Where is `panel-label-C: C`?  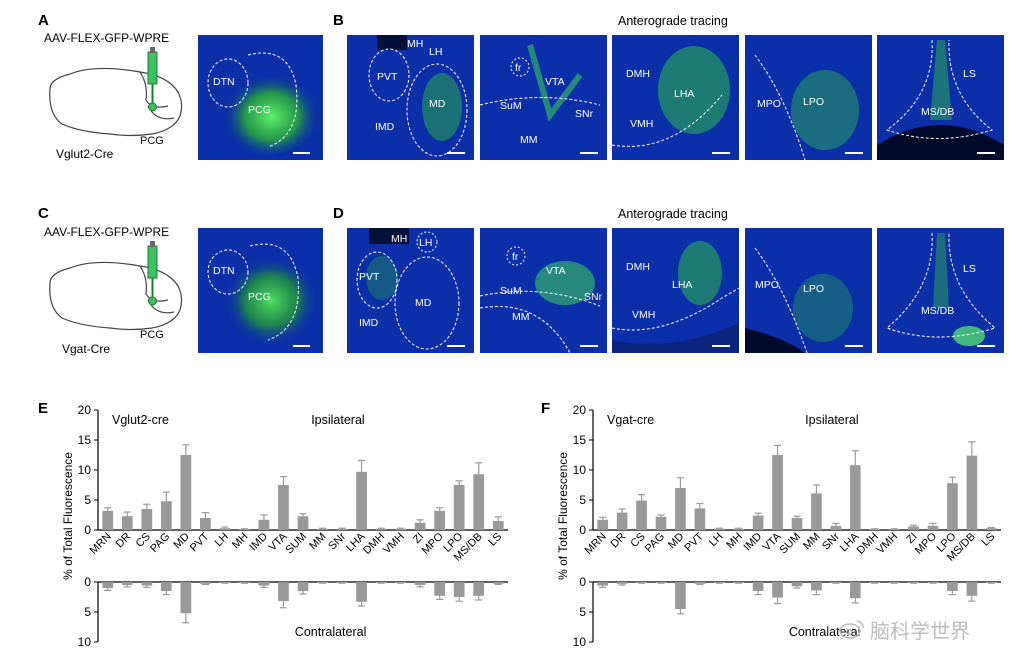
panel-label-C: C is located at coordinates (43, 213).